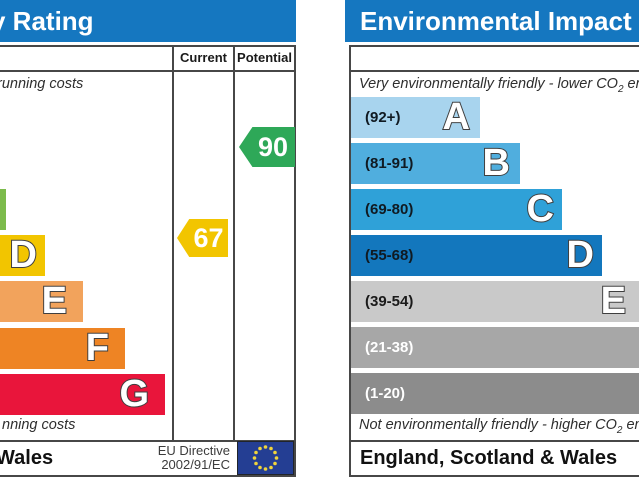 The height and width of the screenshot is (480, 639). Describe the element at coordinates (494, 71) in the screenshot. I see `co2-header-underline` at that location.